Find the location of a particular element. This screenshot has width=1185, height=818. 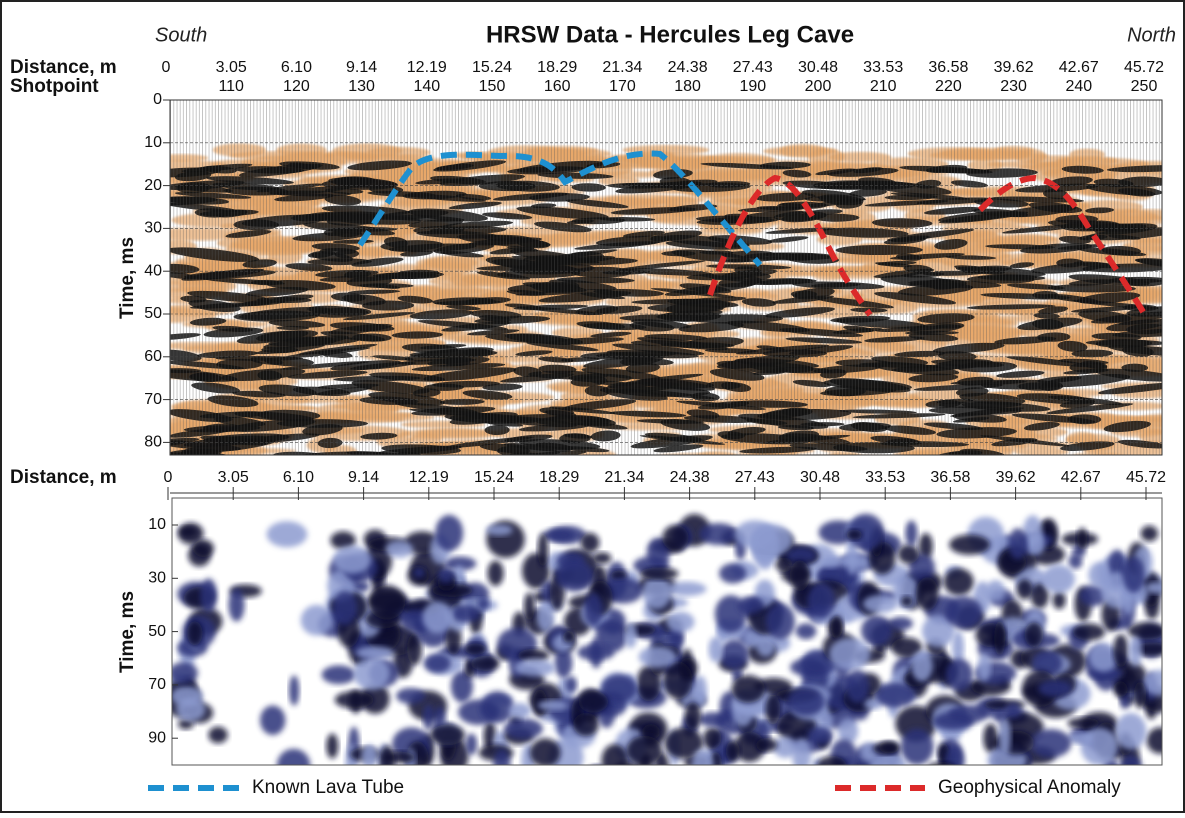

y-tick-label: 50 is located at coordinates (157, 631).